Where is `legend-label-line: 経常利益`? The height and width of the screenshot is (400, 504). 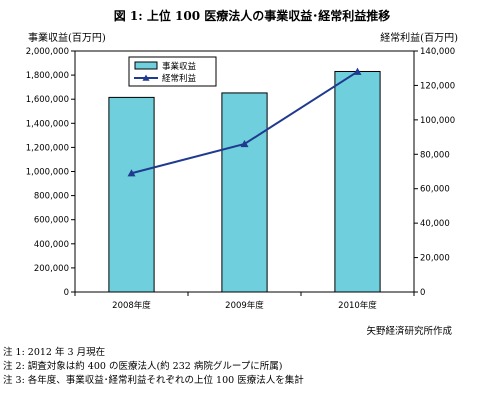 legend-label-line: 経常利益 is located at coordinates (179, 78).